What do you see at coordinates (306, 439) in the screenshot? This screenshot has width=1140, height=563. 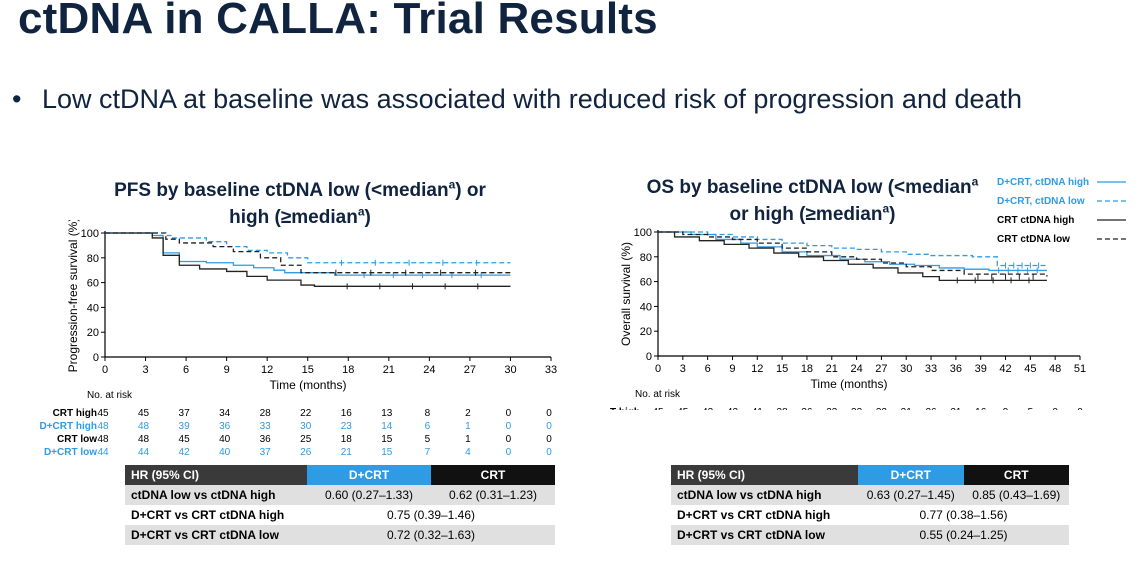 I see `at-risk-value: 25` at bounding box center [306, 439].